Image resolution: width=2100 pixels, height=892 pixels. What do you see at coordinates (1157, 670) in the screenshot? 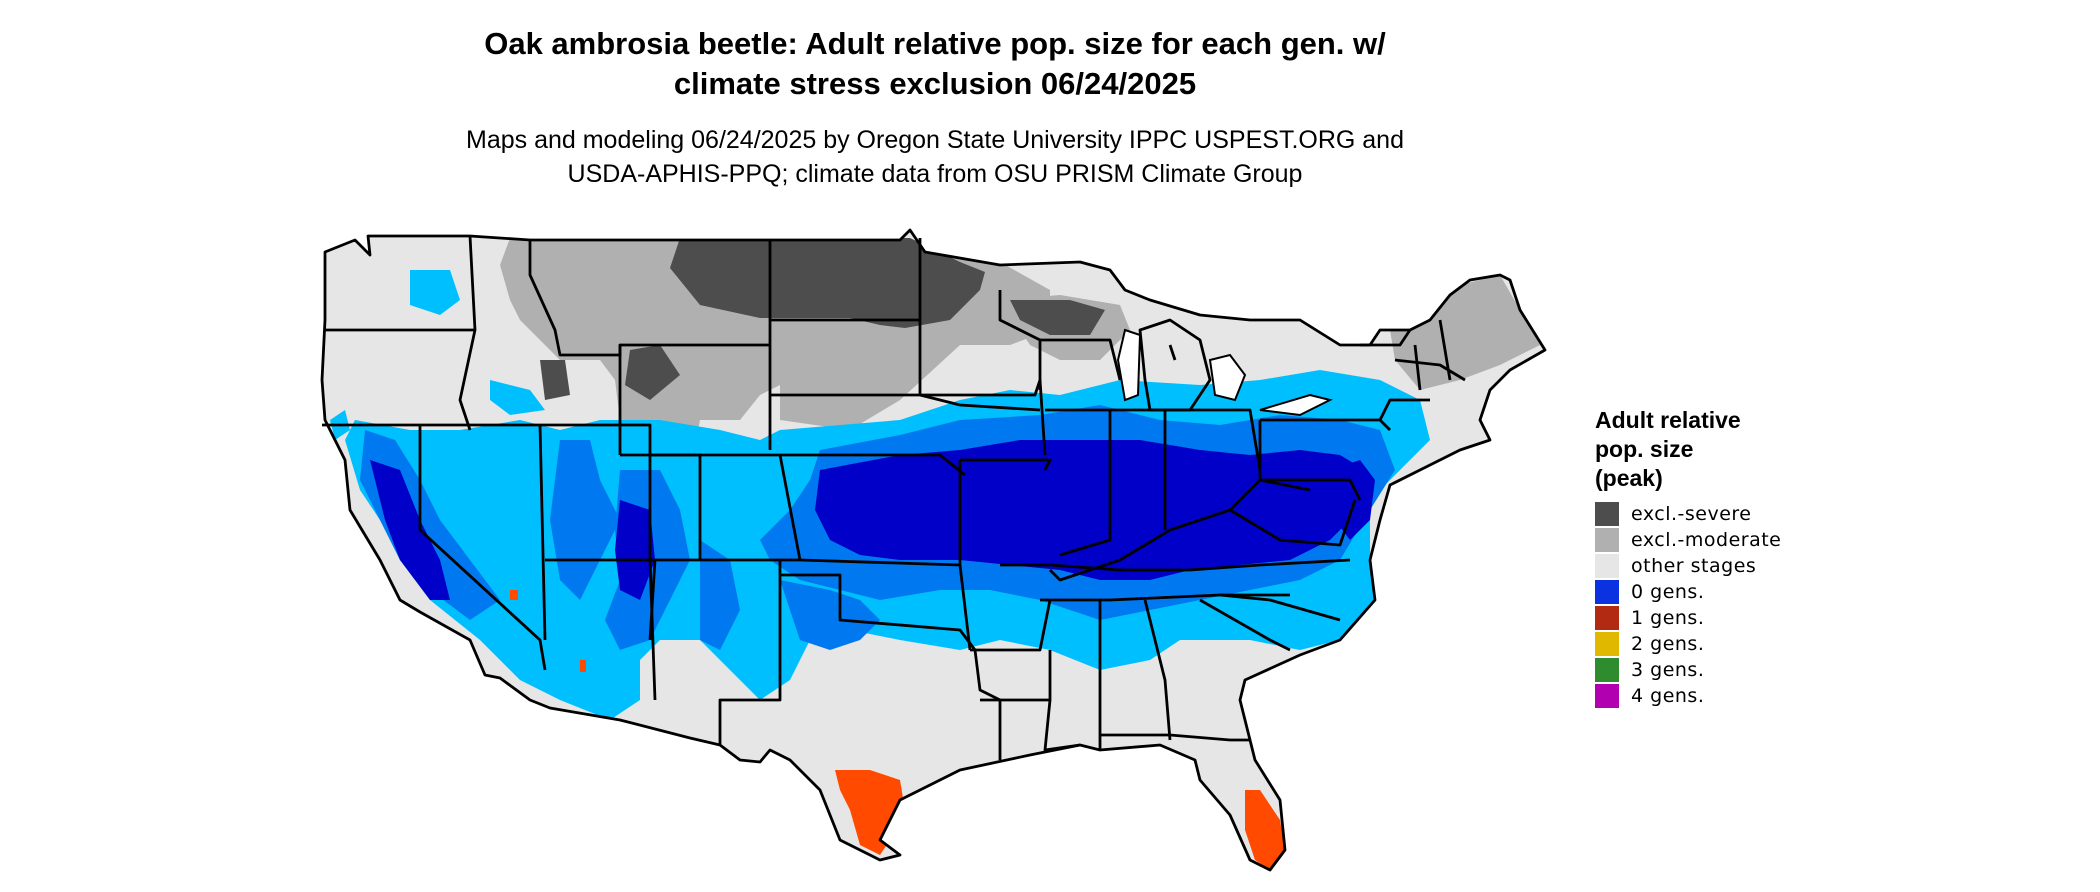
I see `border-alabama-georgia` at bounding box center [1157, 670].